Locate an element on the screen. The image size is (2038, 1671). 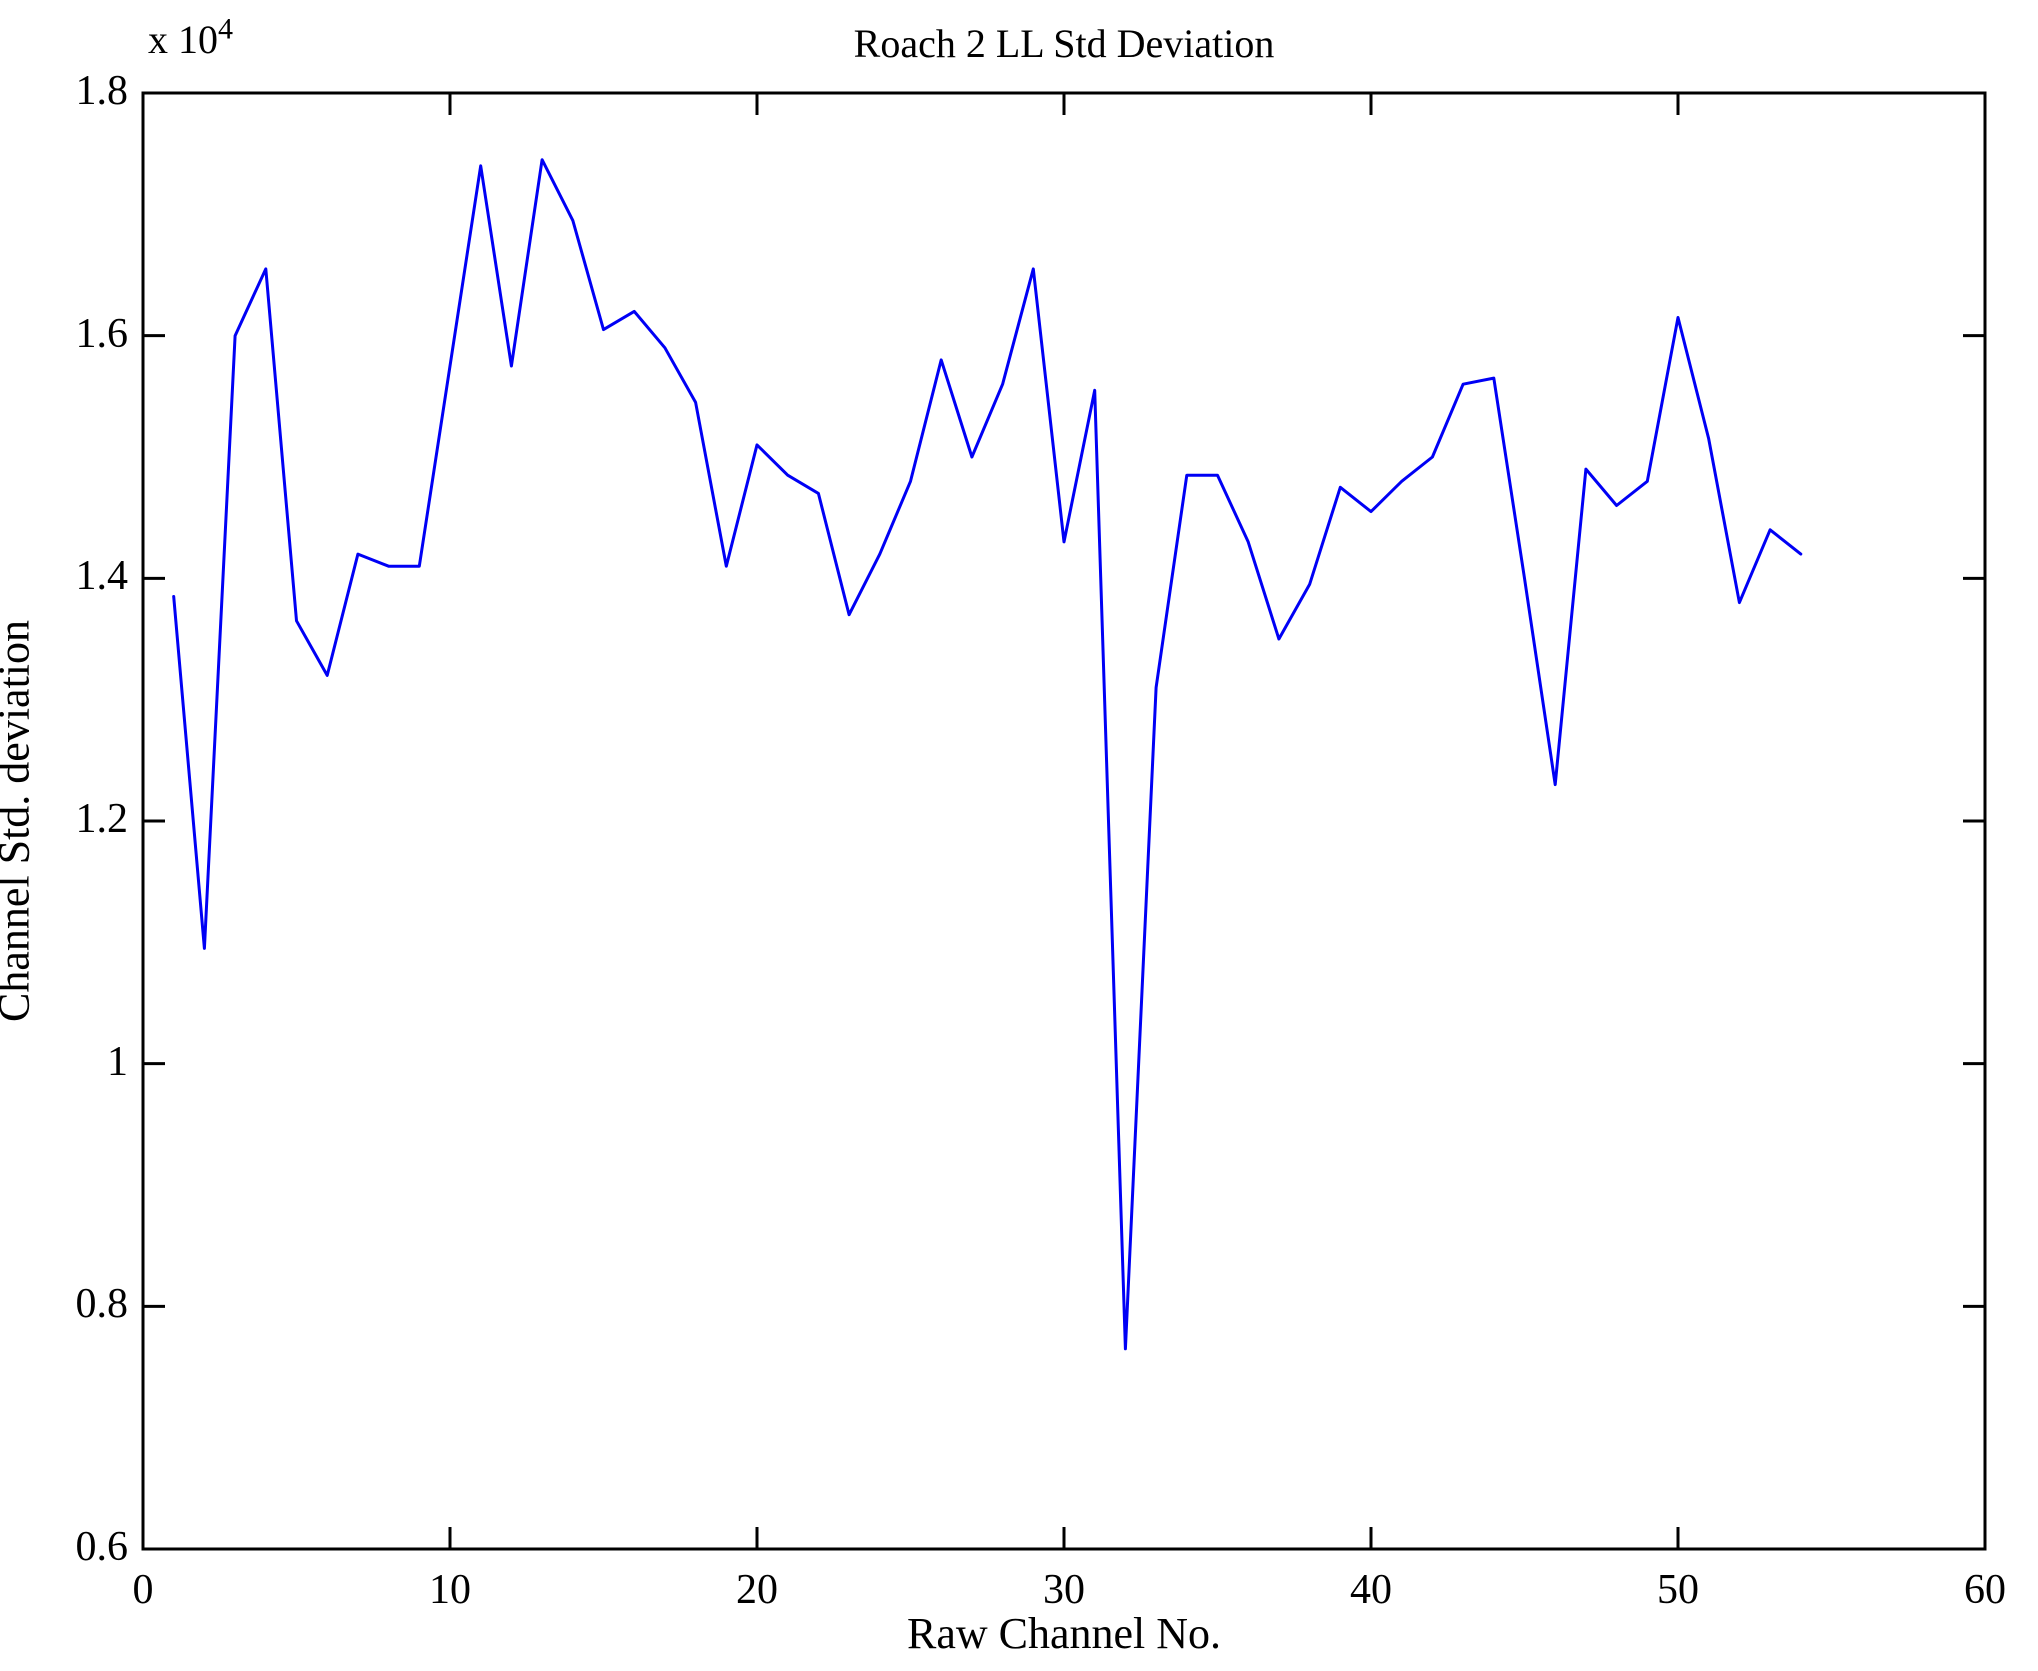
y-tick-label: 1.8 is located at coordinates (102, 91).